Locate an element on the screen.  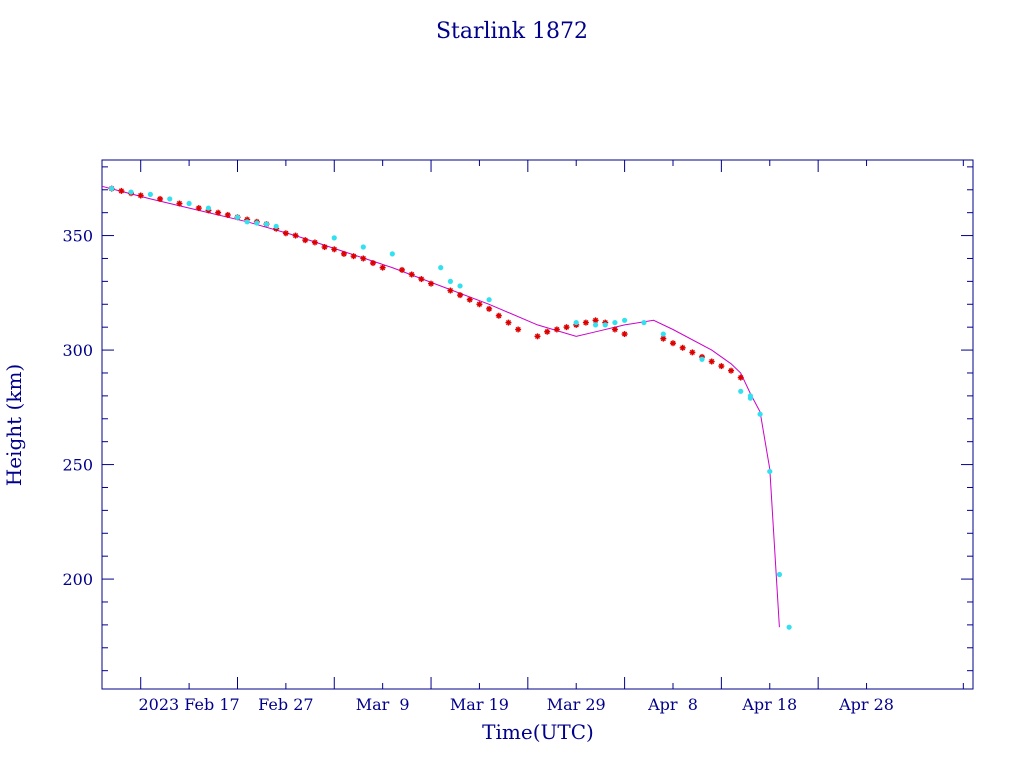
x-tick-label: Mar 19 is located at coordinates (479, 704).